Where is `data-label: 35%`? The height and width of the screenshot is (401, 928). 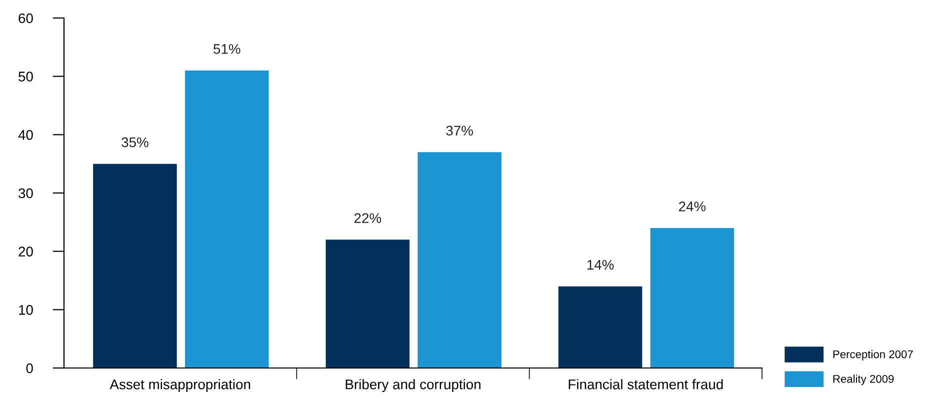 data-label: 35% is located at coordinates (135, 142).